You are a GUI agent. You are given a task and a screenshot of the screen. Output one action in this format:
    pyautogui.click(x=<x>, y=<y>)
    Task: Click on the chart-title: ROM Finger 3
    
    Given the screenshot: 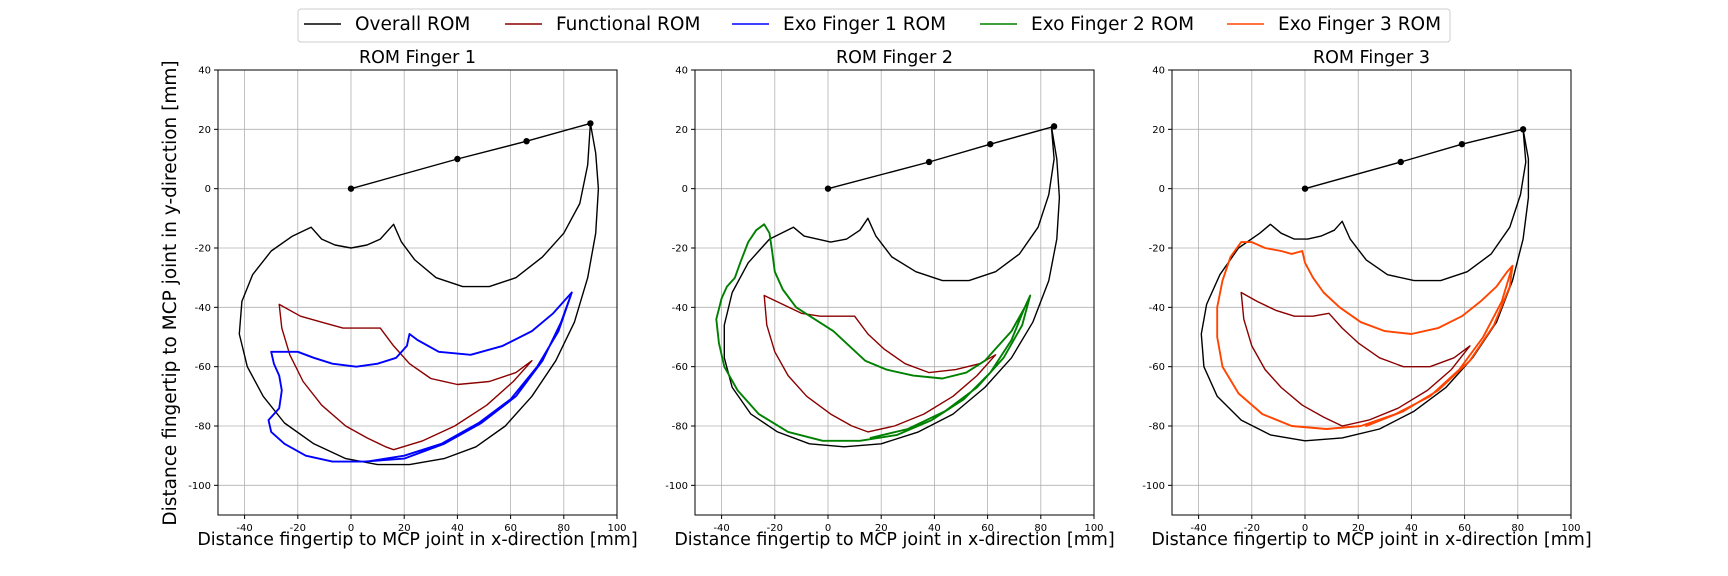 What is the action you would take?
    pyautogui.click(x=1371, y=58)
    